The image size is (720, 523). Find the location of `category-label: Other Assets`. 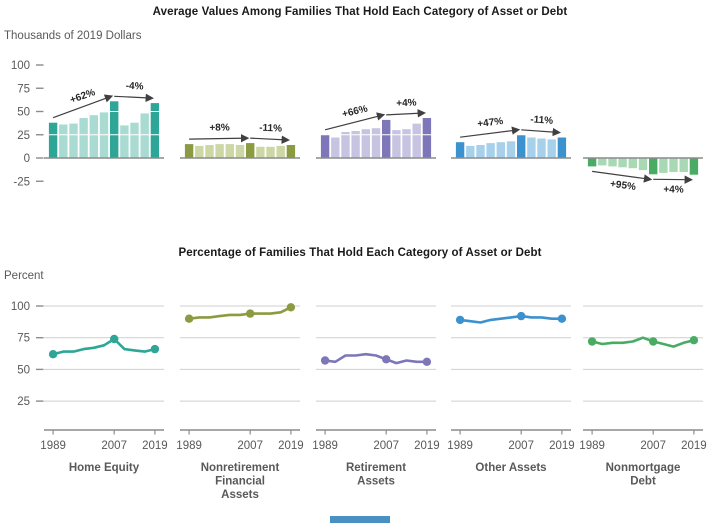

category-label: Other Assets is located at coordinates (510, 468).